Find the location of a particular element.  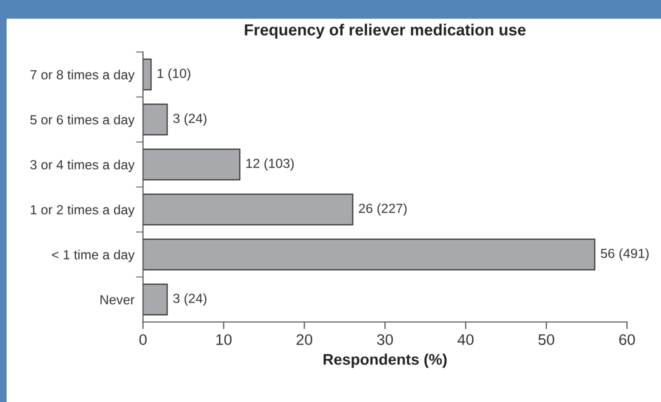

y-tick-label: 5 or 6 times a day is located at coordinates (82, 121).